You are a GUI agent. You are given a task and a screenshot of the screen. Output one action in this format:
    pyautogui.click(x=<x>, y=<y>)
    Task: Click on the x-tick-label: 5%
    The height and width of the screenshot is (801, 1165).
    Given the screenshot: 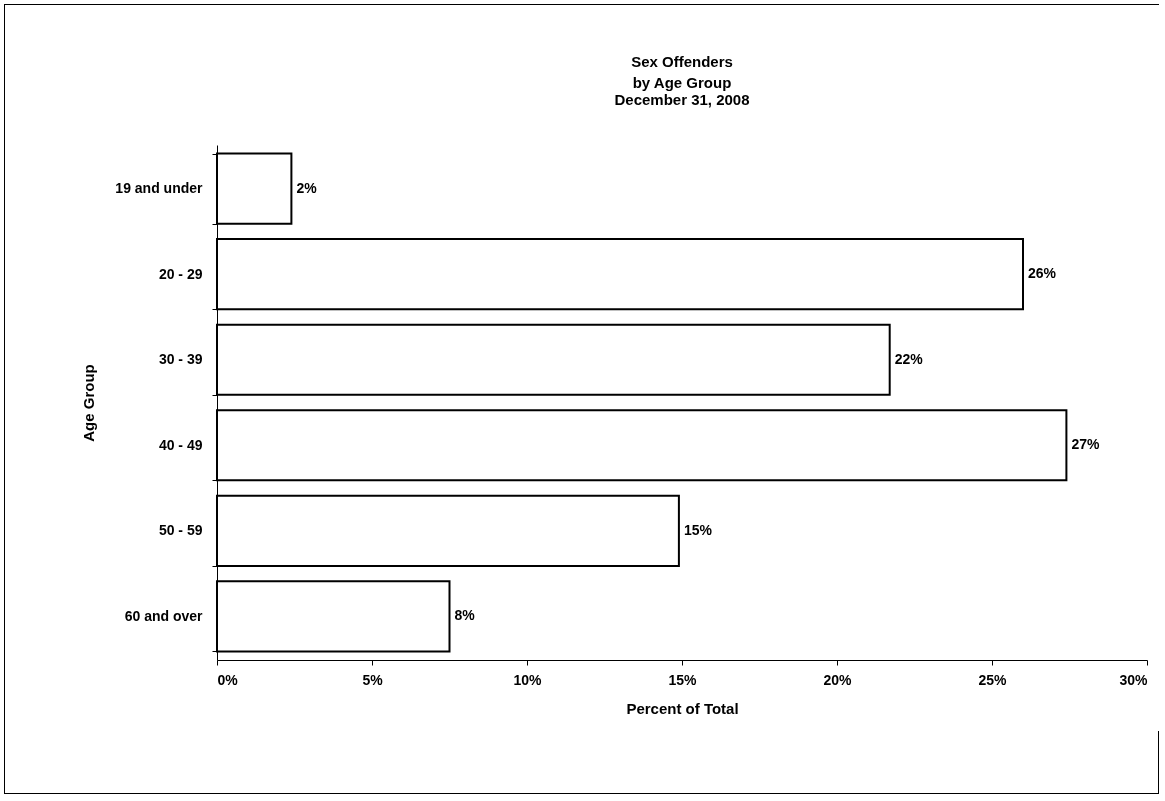 What is the action you would take?
    pyautogui.click(x=373, y=679)
    